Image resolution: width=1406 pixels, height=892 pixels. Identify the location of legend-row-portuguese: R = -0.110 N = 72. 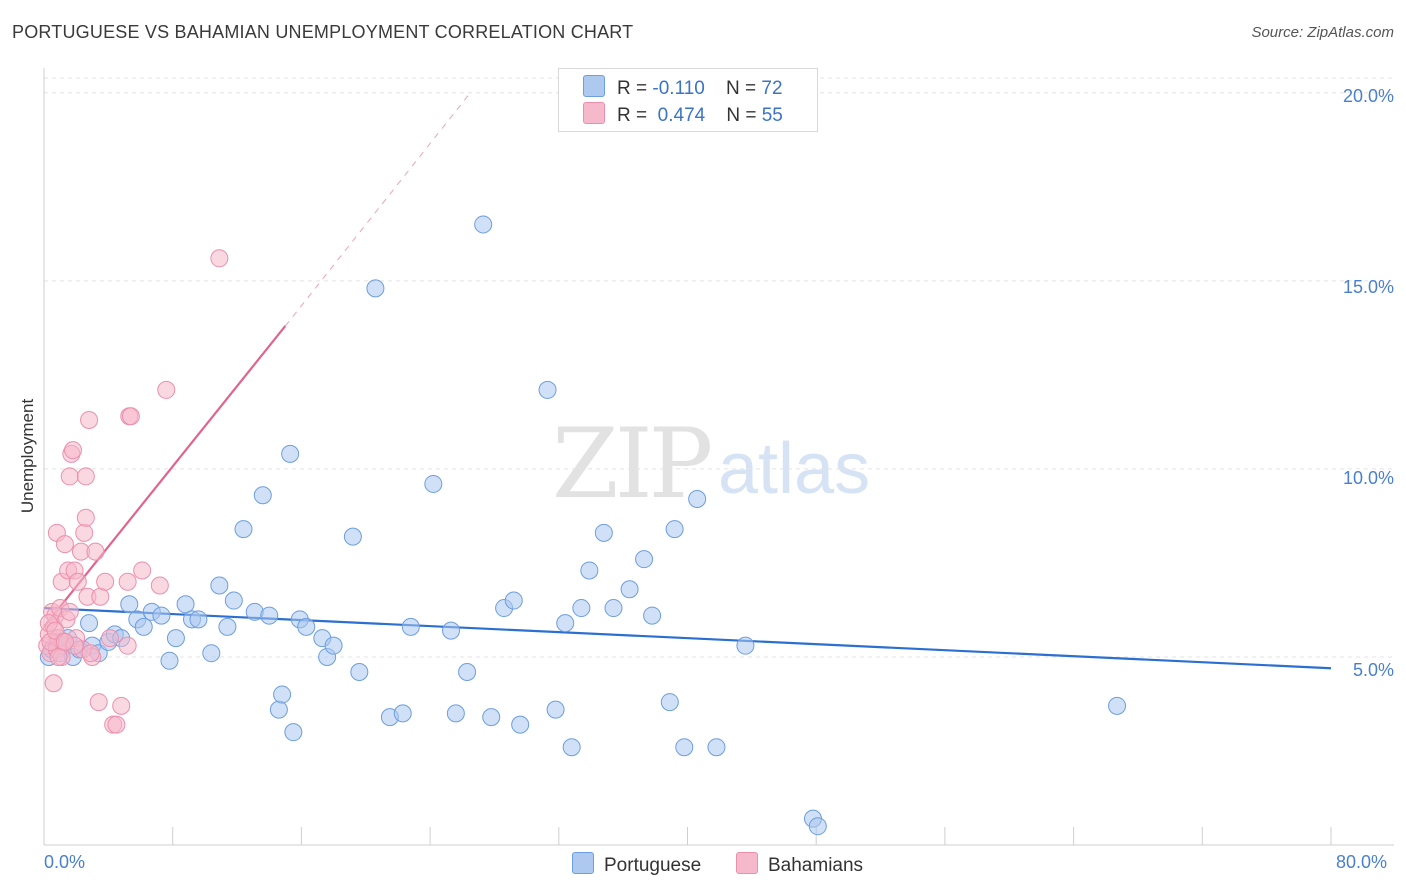
(683, 87).